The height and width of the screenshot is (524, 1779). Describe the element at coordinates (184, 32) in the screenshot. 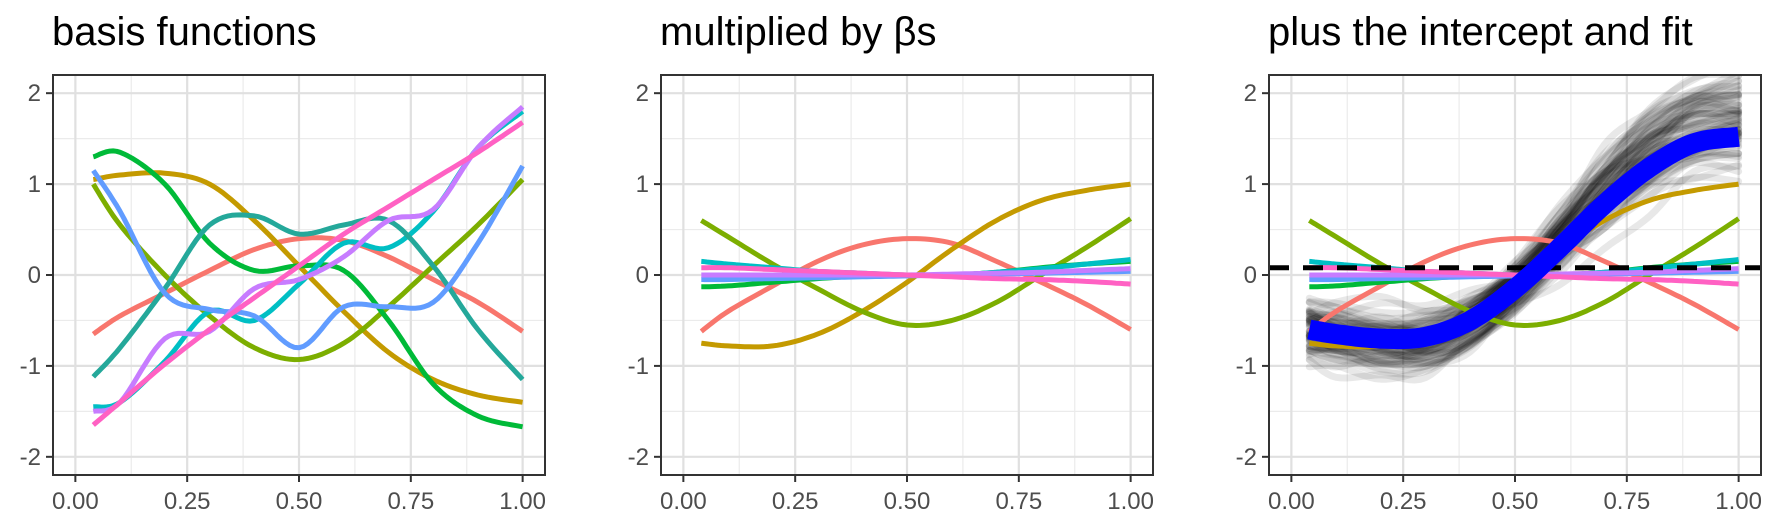

I see `panel-1-title: basis functions` at that location.